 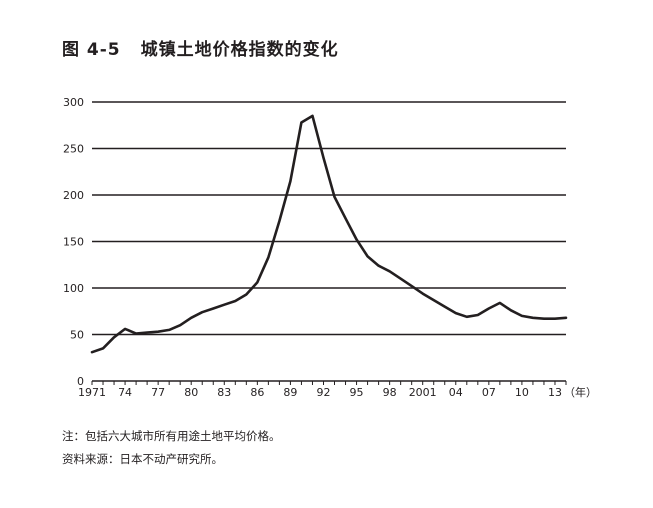 What do you see at coordinates (91, 50) in the screenshot?
I see `figure-number: 图 4-5` at bounding box center [91, 50].